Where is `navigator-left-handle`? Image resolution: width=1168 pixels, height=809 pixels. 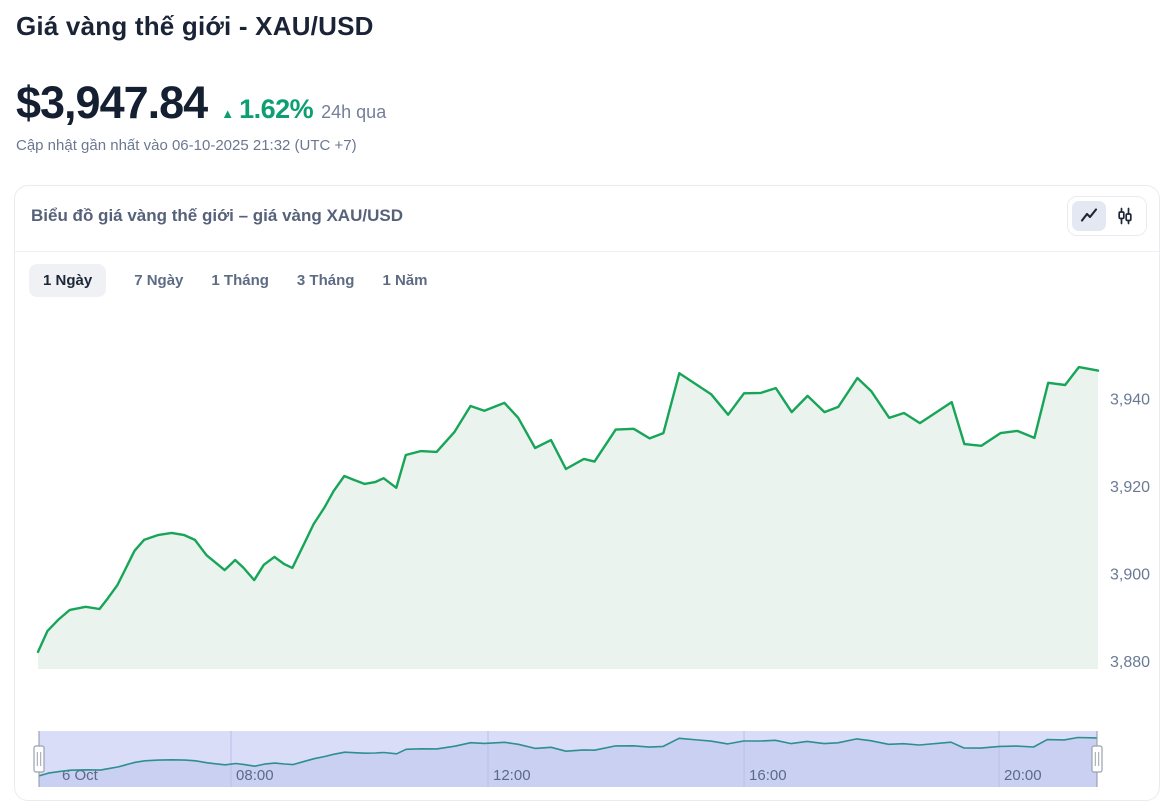
navigator-left-handle is located at coordinates (39, 759).